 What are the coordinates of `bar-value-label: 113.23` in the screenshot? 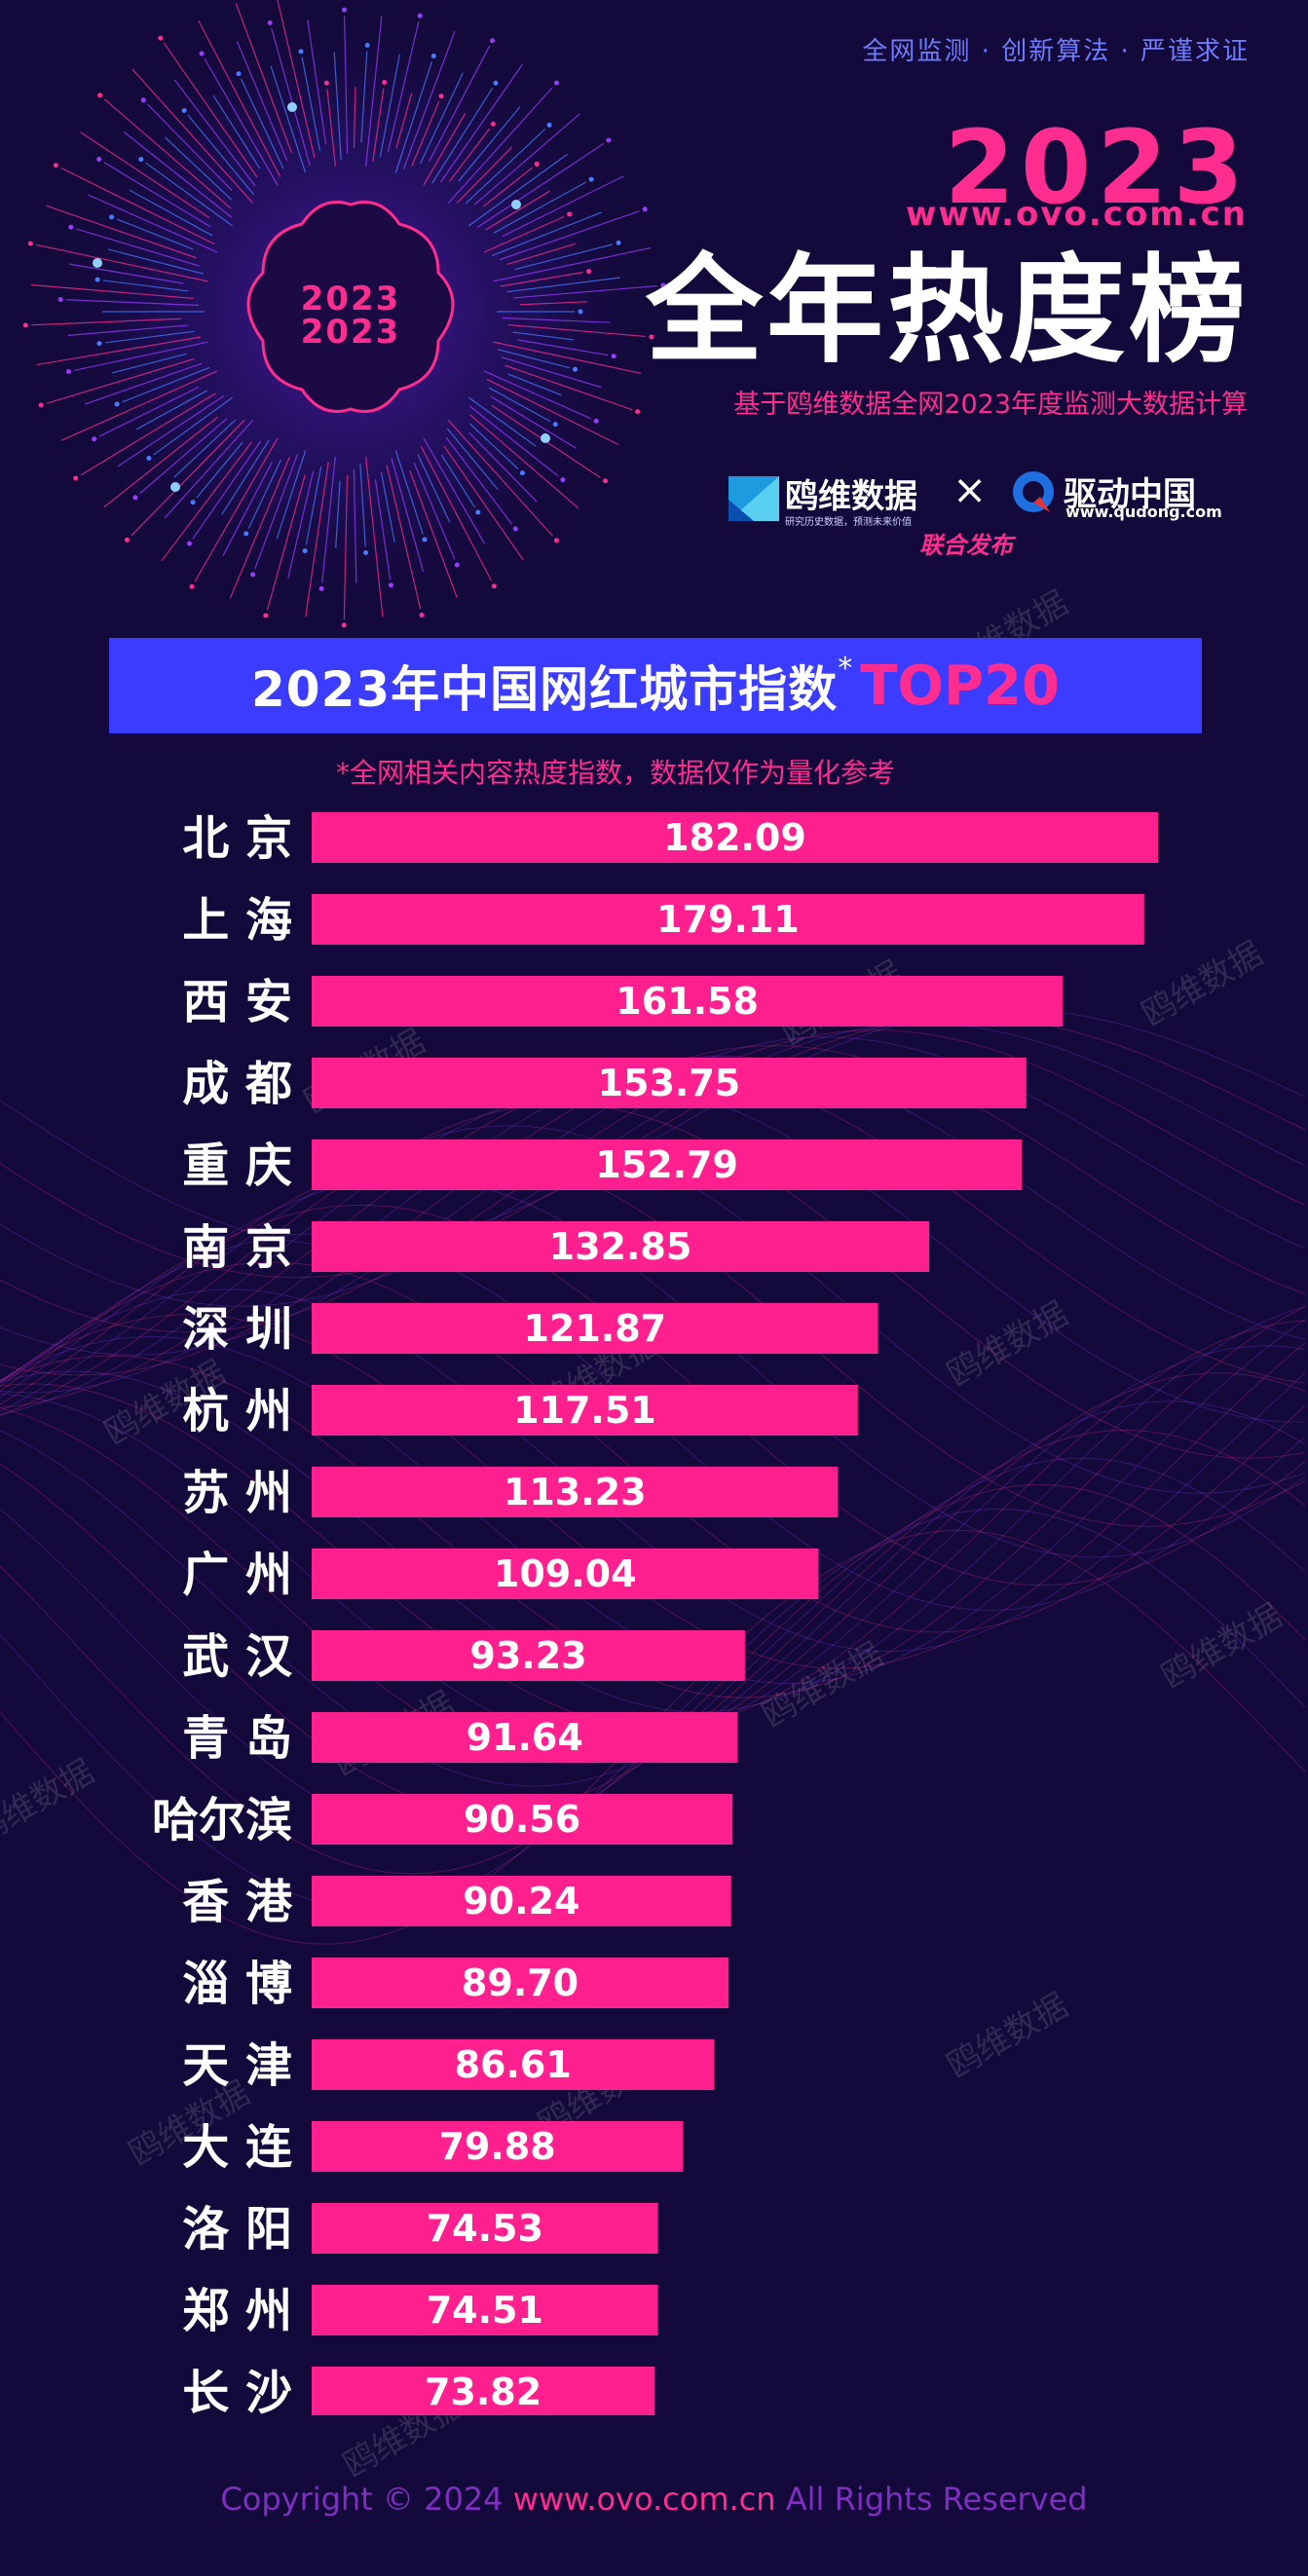 It's located at (576, 1492).